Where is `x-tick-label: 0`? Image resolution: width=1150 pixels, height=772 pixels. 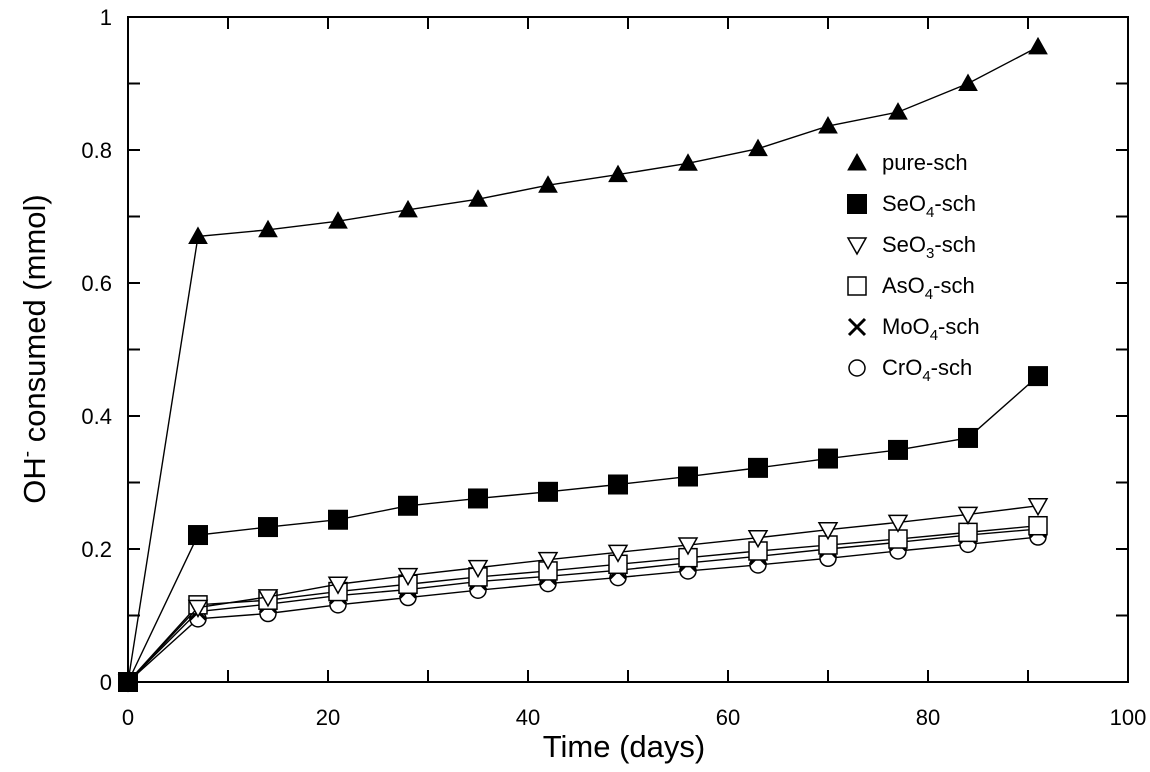 x-tick-label: 0 is located at coordinates (128, 717).